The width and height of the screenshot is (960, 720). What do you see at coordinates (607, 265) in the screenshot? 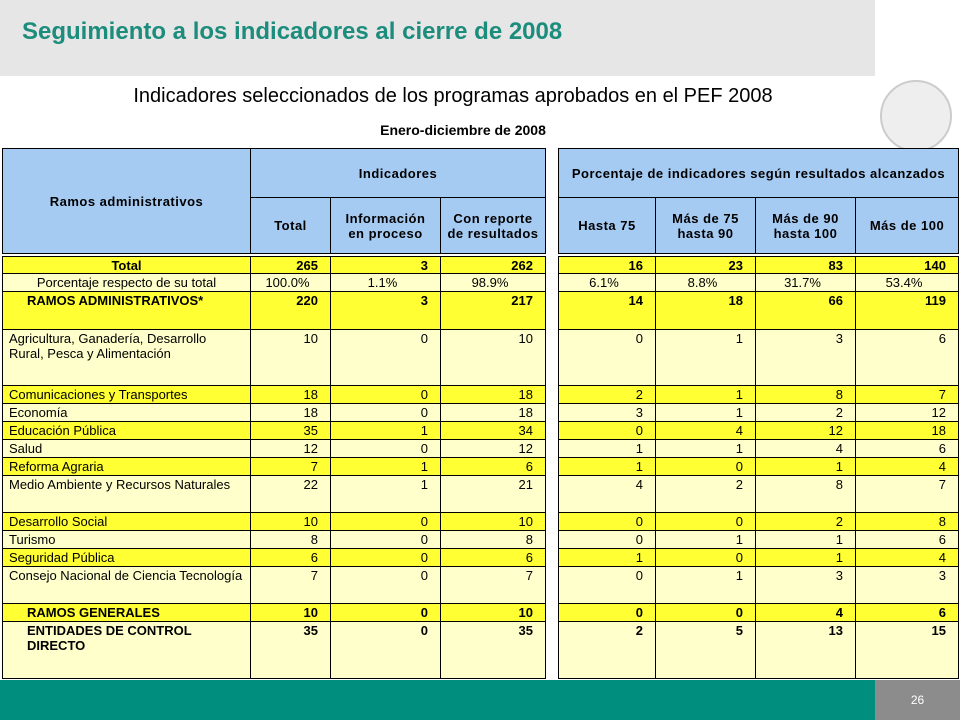
I see `cell: 16` at bounding box center [607, 265].